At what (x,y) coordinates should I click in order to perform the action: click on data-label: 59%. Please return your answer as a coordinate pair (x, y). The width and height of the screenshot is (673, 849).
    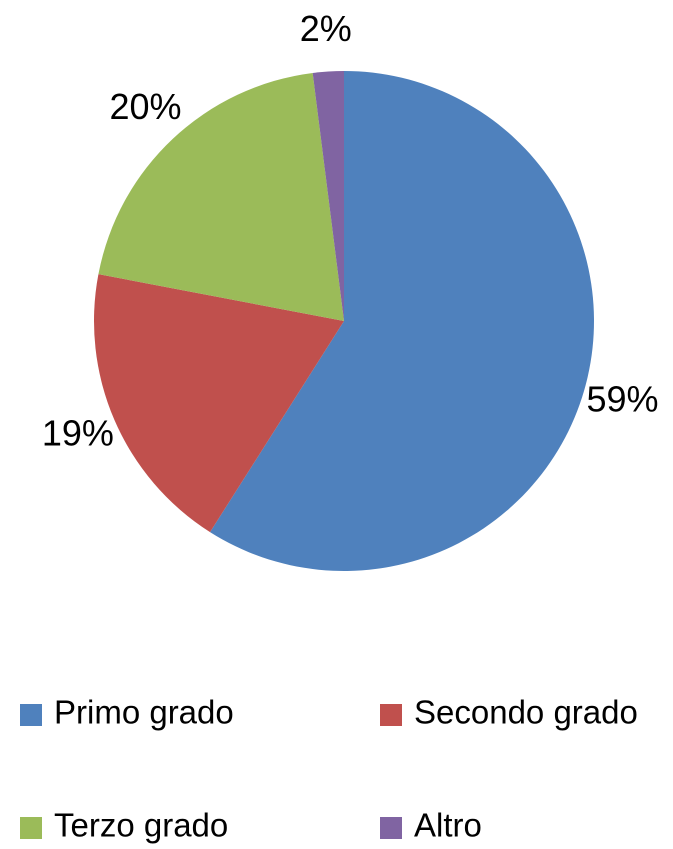
    Looking at the image, I should click on (622, 398).